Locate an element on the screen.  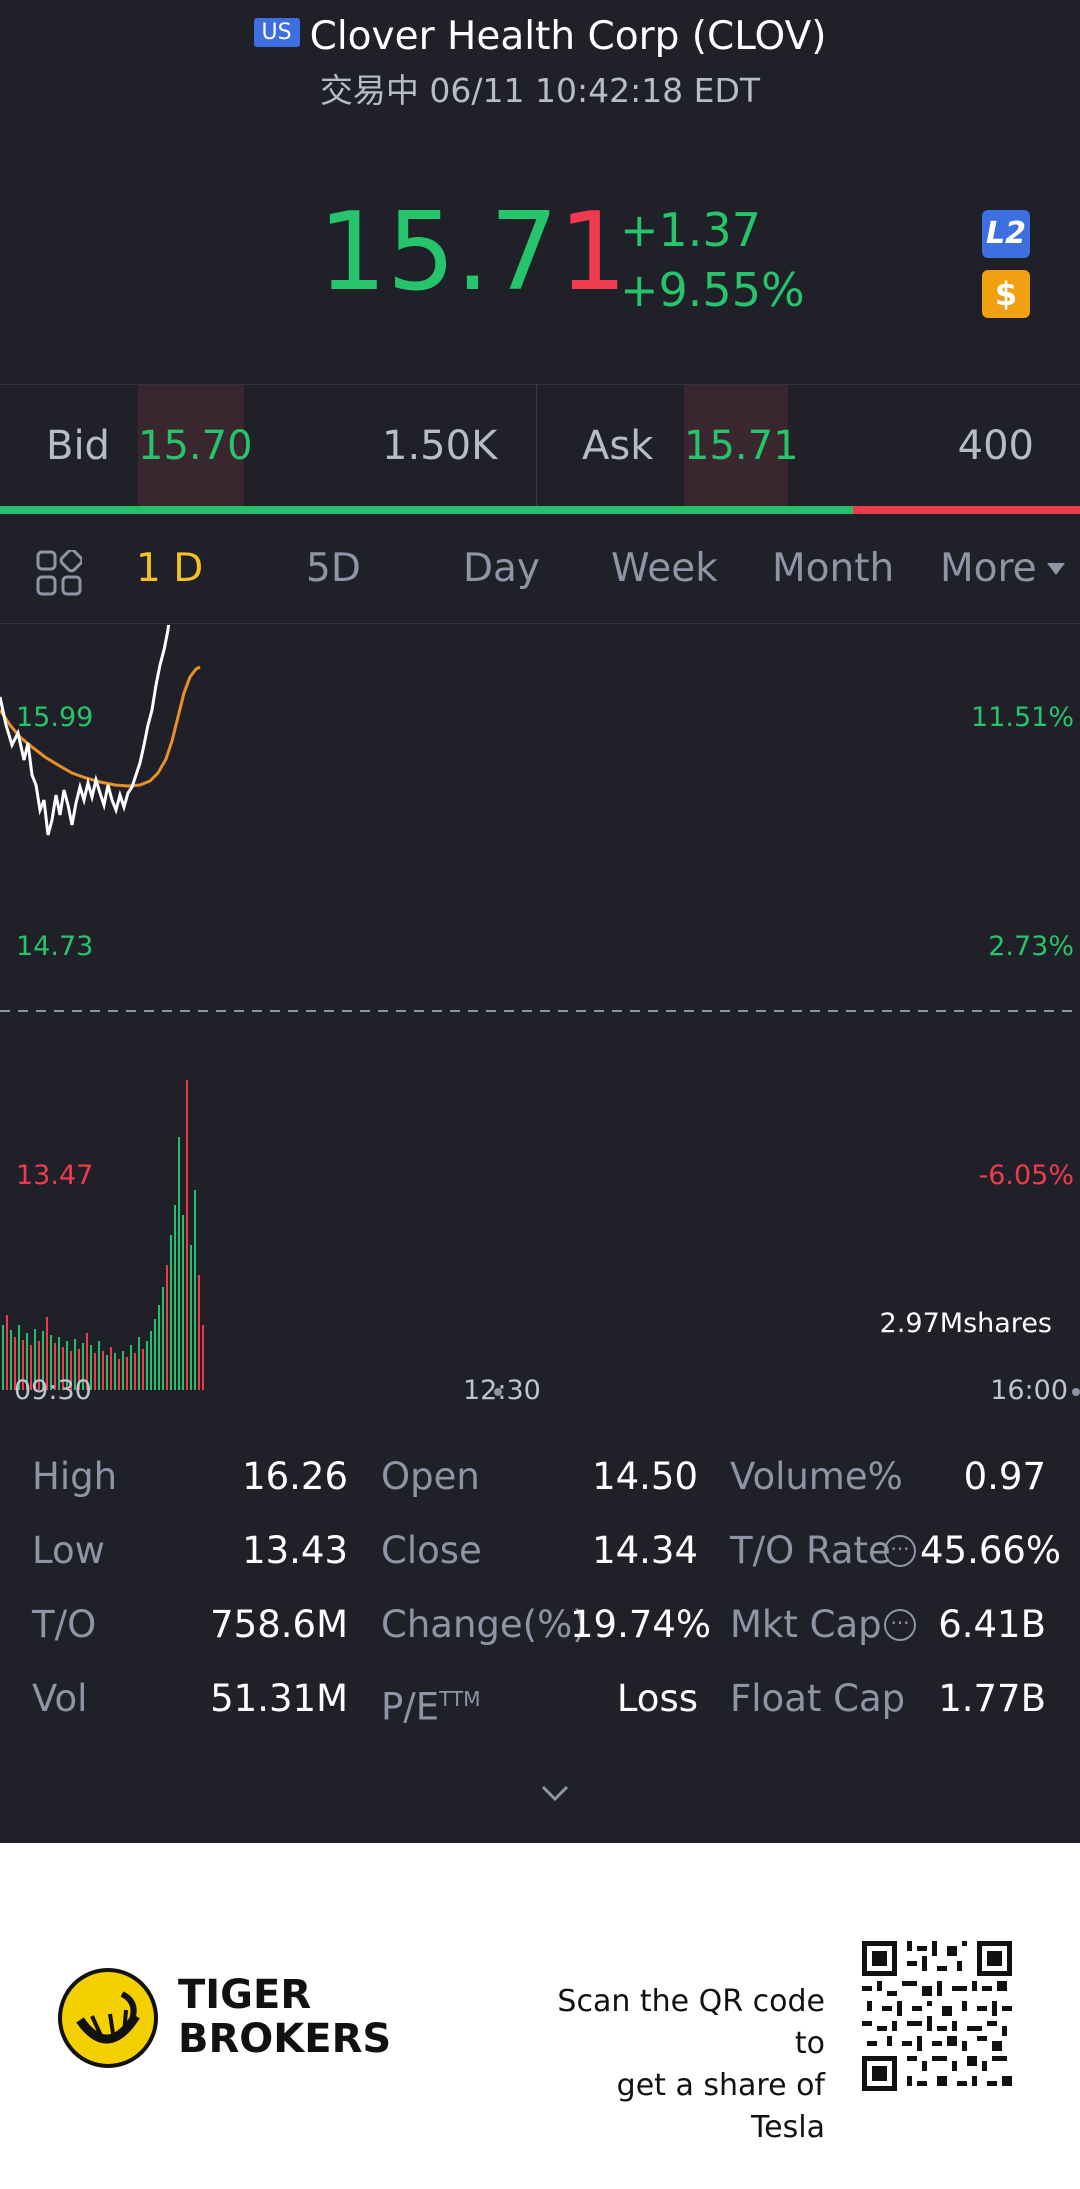
last-price: 15.71 is located at coordinates (472, 252).